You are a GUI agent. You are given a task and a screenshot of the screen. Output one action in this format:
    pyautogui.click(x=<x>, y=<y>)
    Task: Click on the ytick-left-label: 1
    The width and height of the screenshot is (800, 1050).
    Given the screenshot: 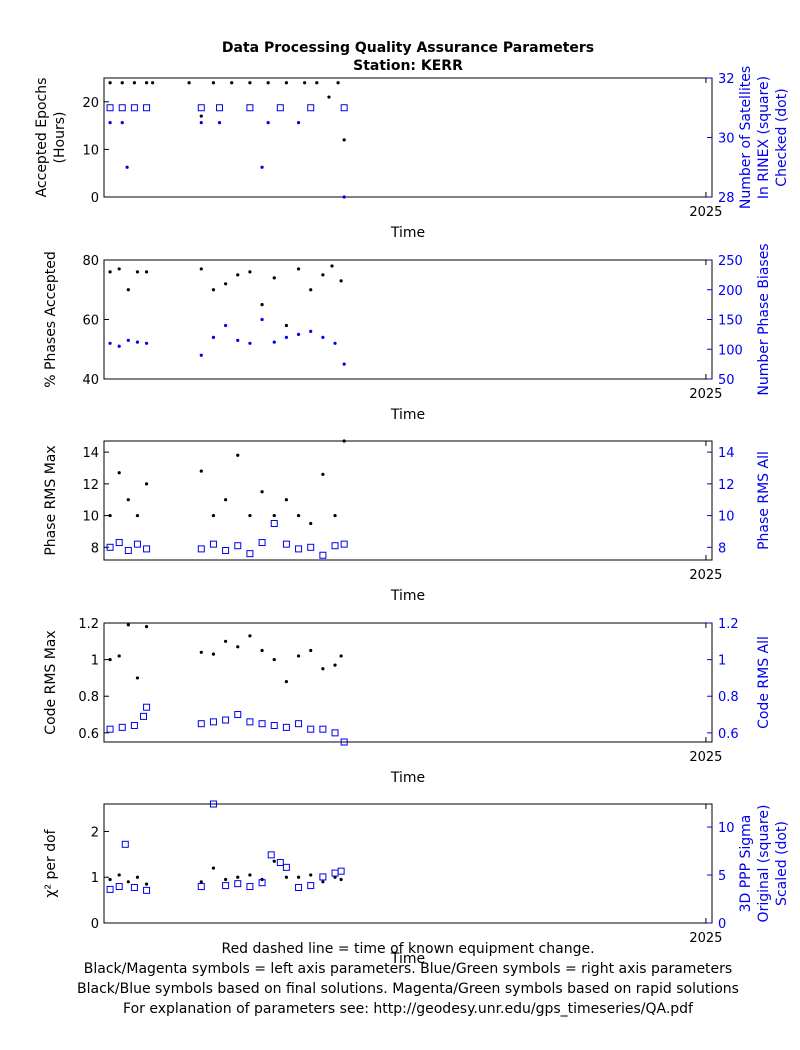 What is the action you would take?
    pyautogui.click(x=95, y=661)
    